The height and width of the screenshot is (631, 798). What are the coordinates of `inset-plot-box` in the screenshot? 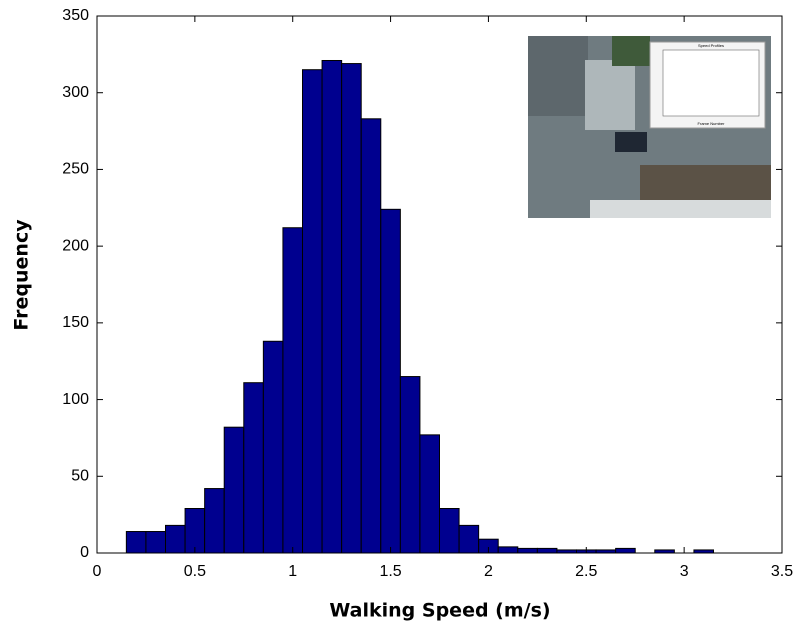 It's located at (711, 83).